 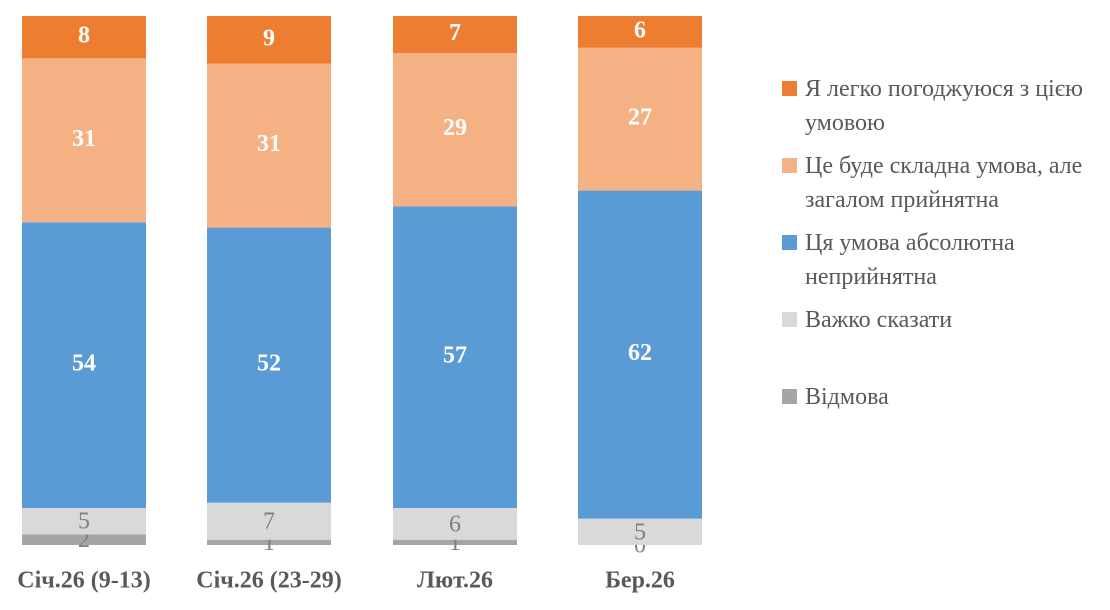 I want to click on legend-item: Важко сказати, so click(x=942, y=320).